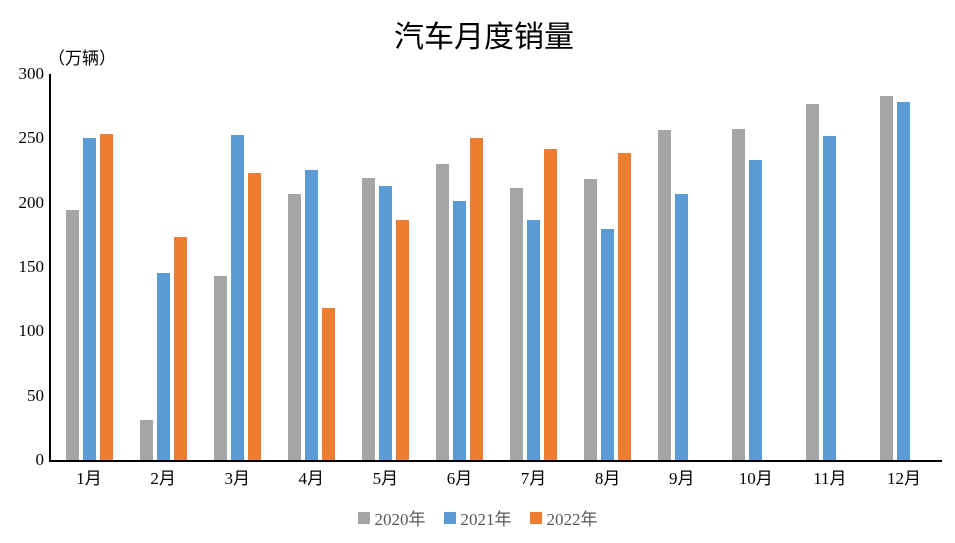 The image size is (955, 543). Describe the element at coordinates (903, 478) in the screenshot. I see `x-tick-label: 12月` at that location.